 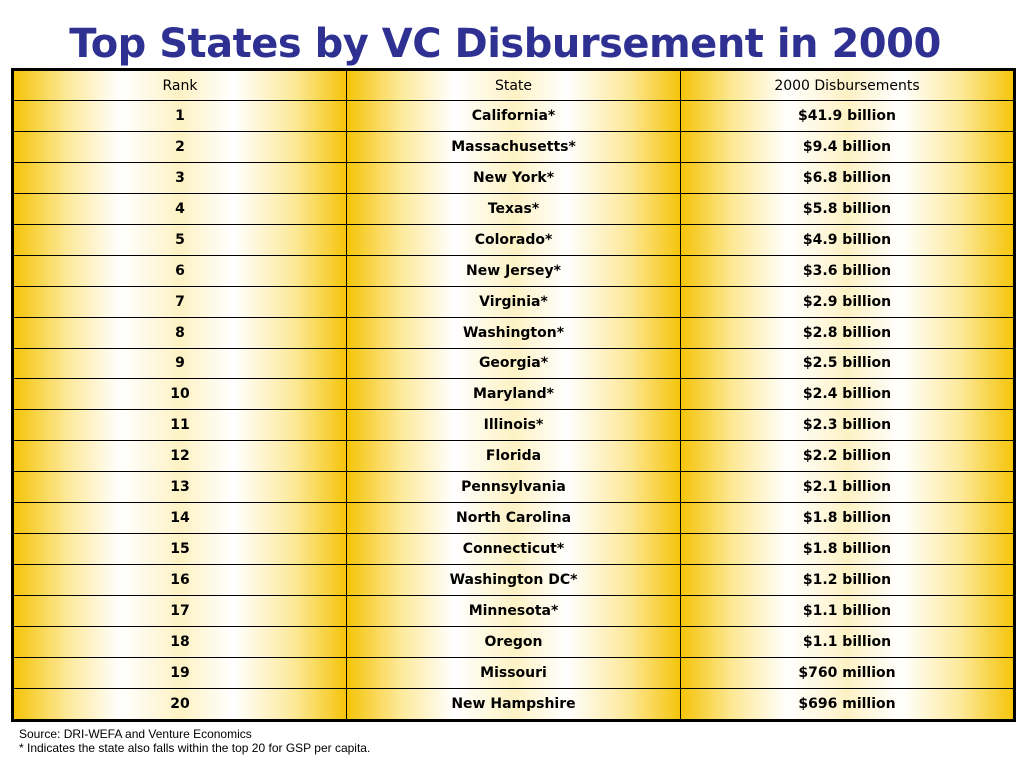 What do you see at coordinates (847, 301) in the screenshot?
I see `cell-disbursement: $2.9 billion` at bounding box center [847, 301].